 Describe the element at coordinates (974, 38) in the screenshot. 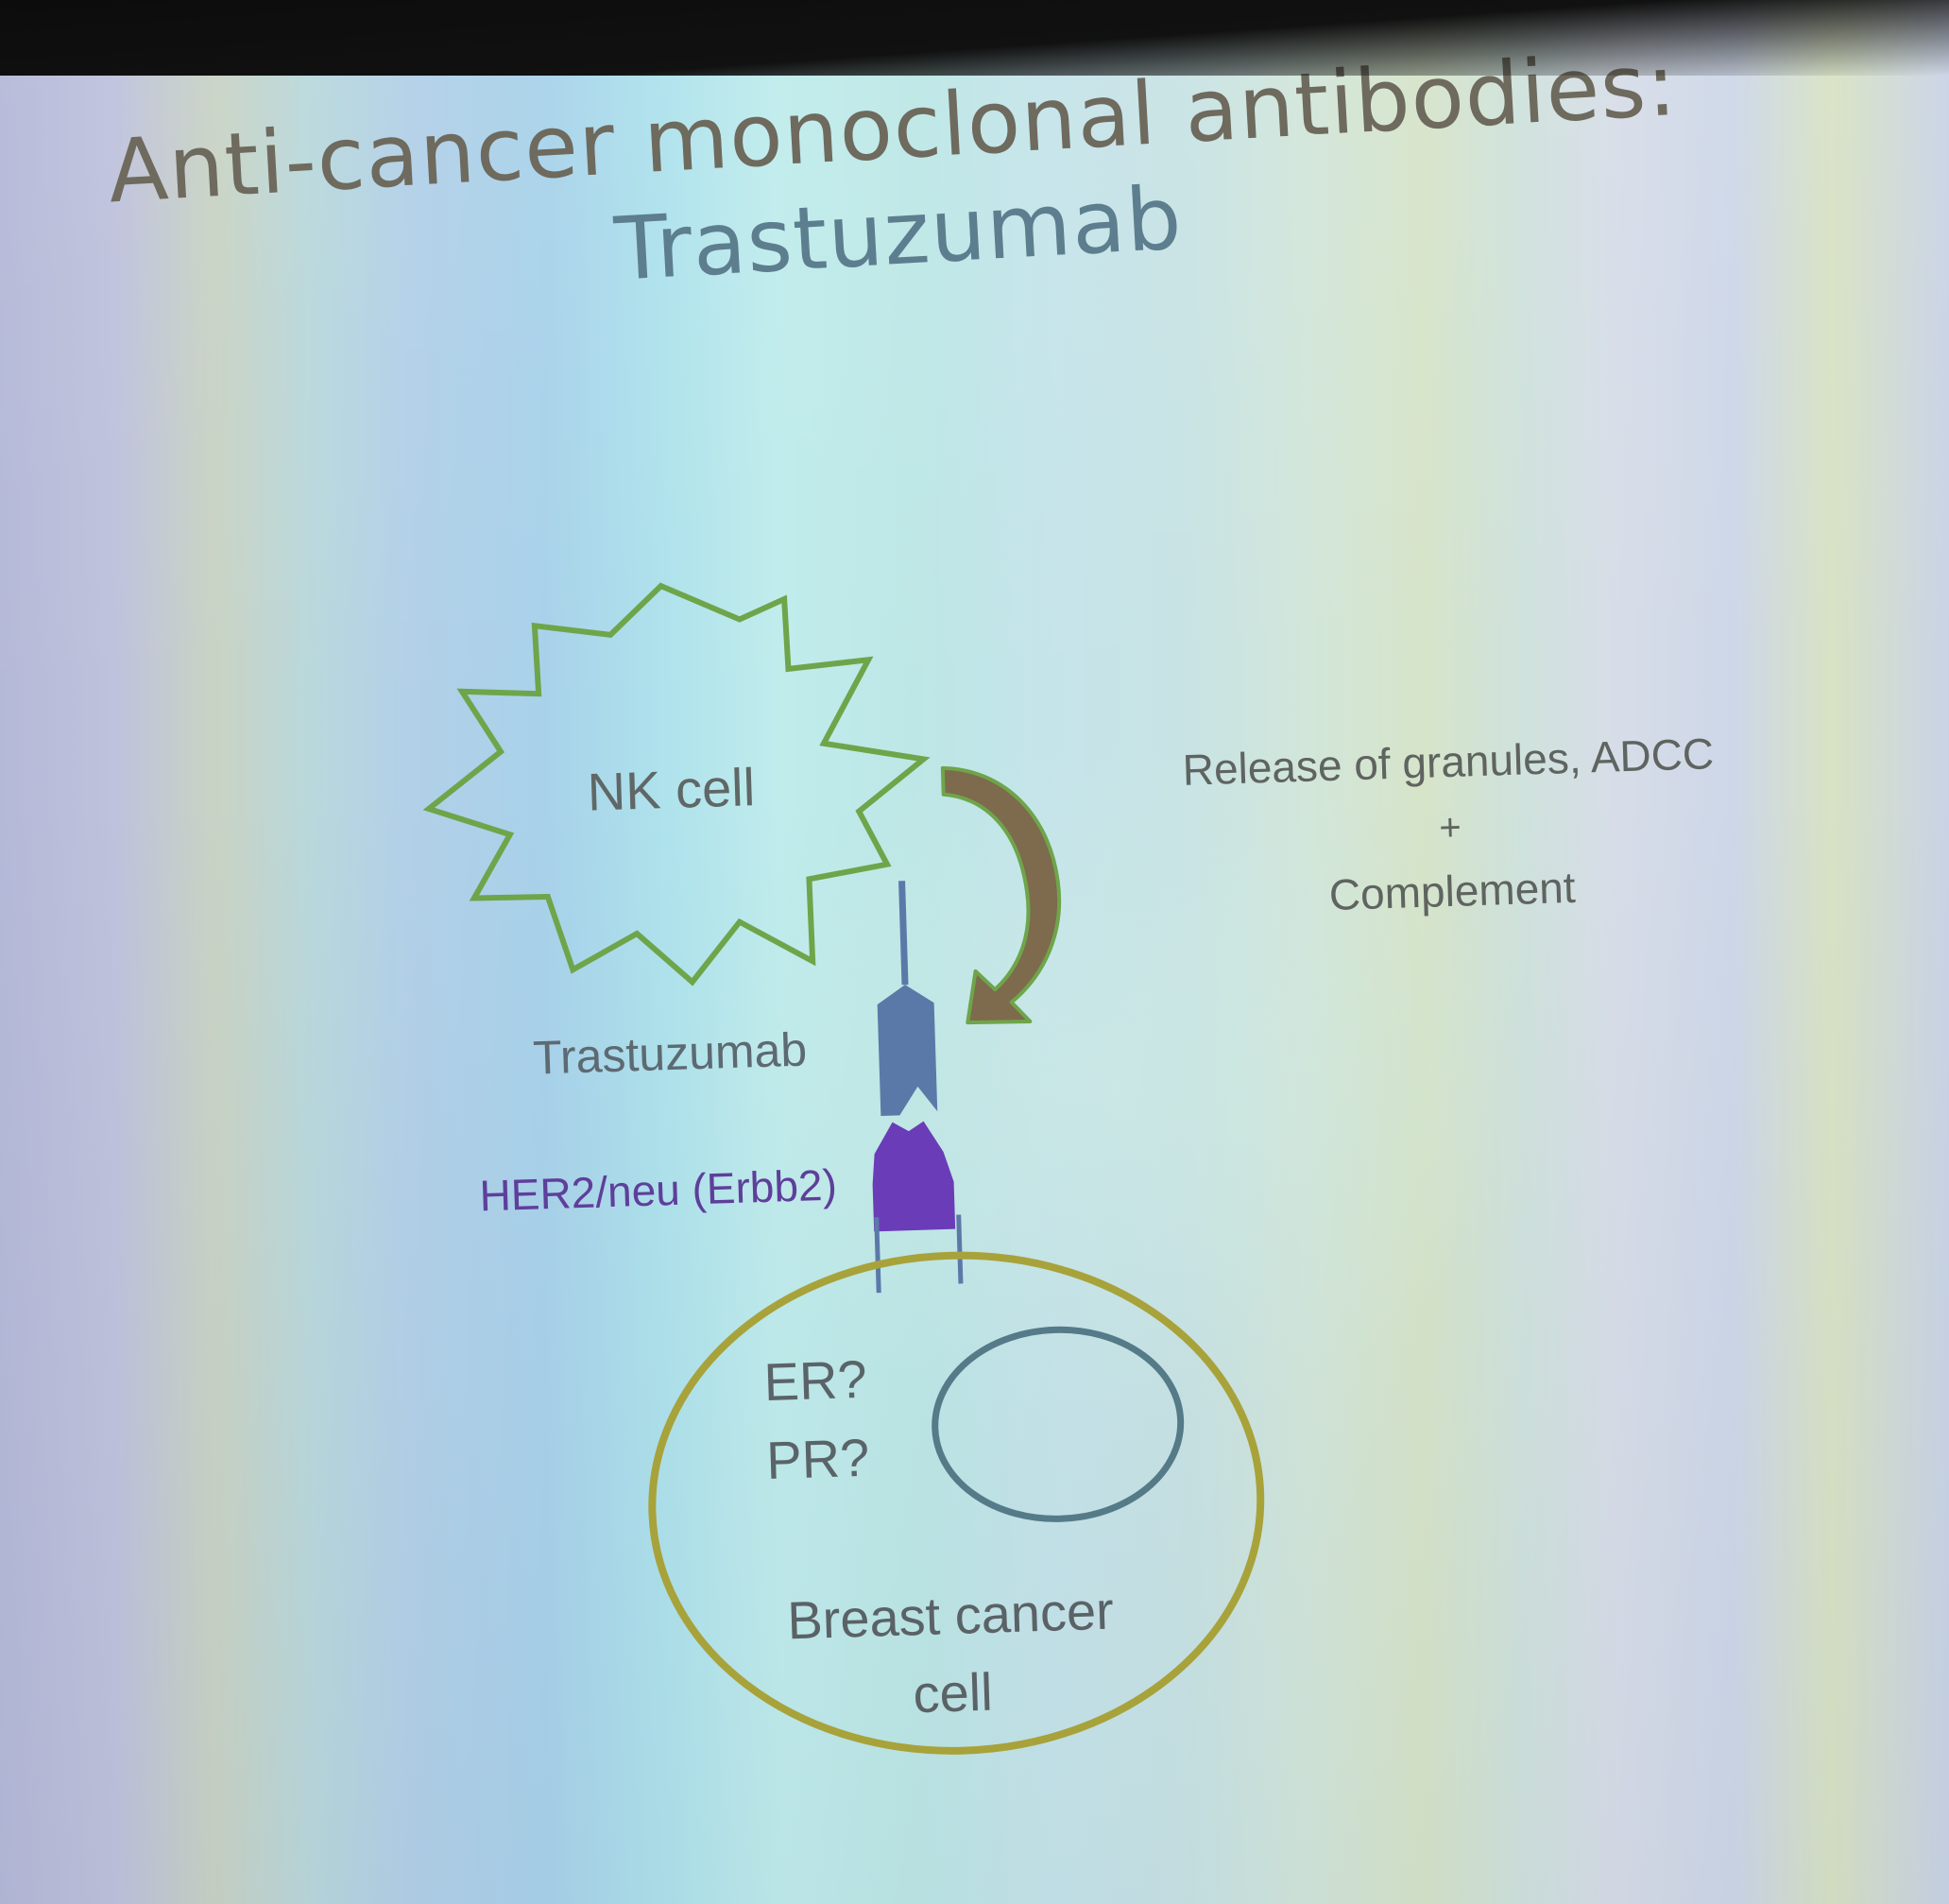

I see `projector-top-edge` at that location.